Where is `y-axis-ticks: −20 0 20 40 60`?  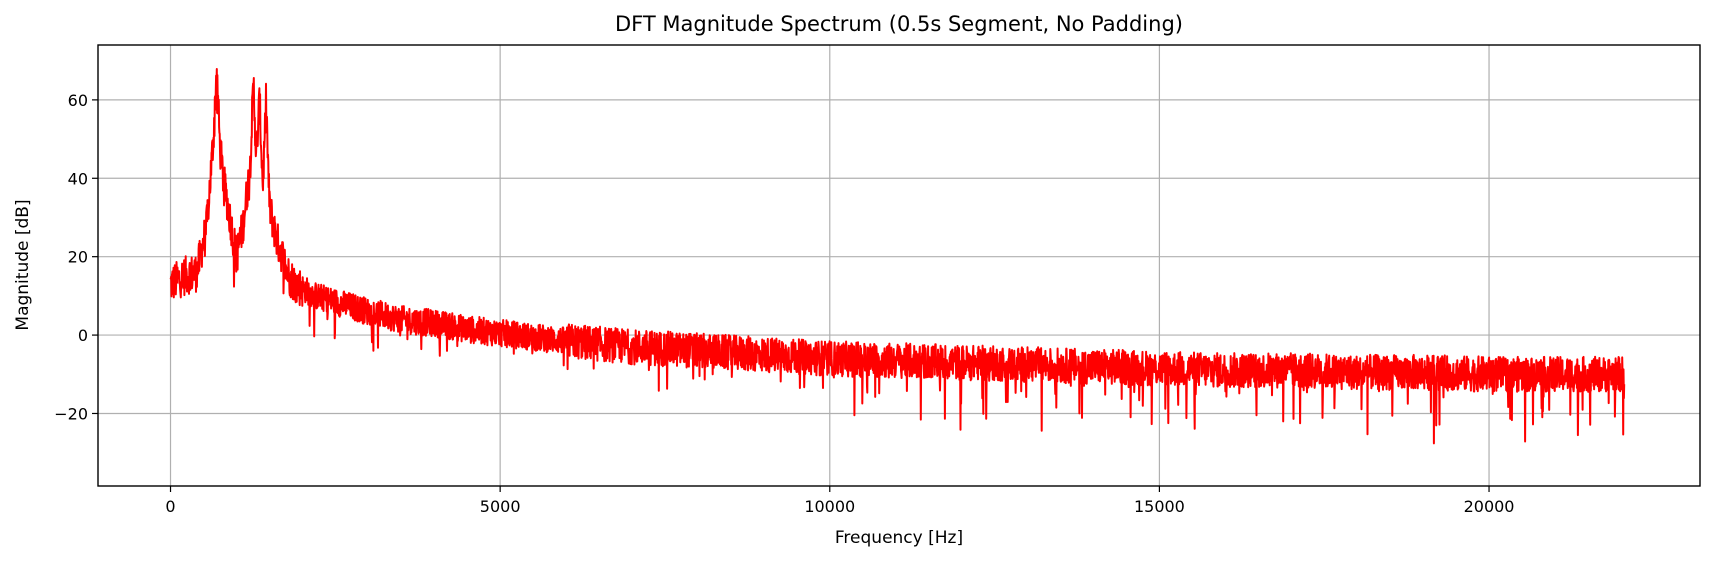
y-axis-ticks: −20 0 20 40 60 is located at coordinates (76, 257).